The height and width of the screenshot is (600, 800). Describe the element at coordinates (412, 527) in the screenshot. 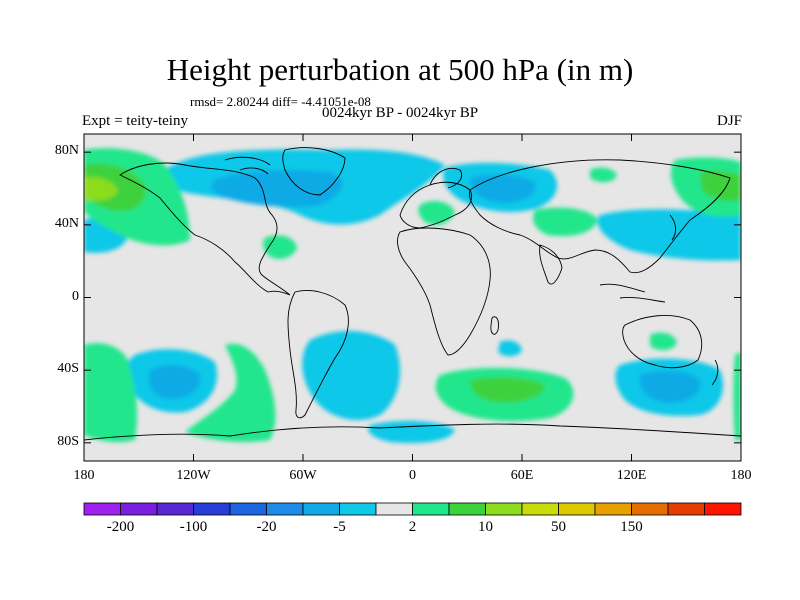

I see `colorbar-label: 2` at that location.